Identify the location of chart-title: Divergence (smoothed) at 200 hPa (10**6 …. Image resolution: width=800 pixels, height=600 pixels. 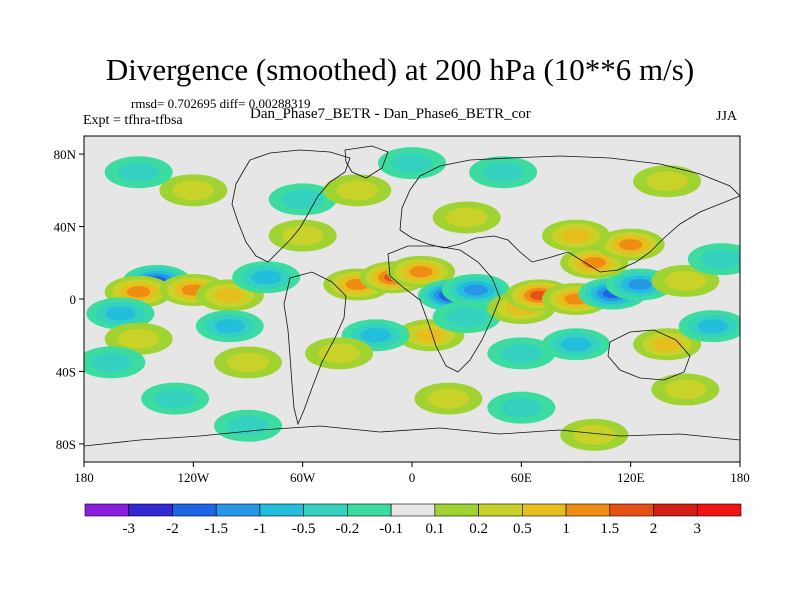
(400, 69).